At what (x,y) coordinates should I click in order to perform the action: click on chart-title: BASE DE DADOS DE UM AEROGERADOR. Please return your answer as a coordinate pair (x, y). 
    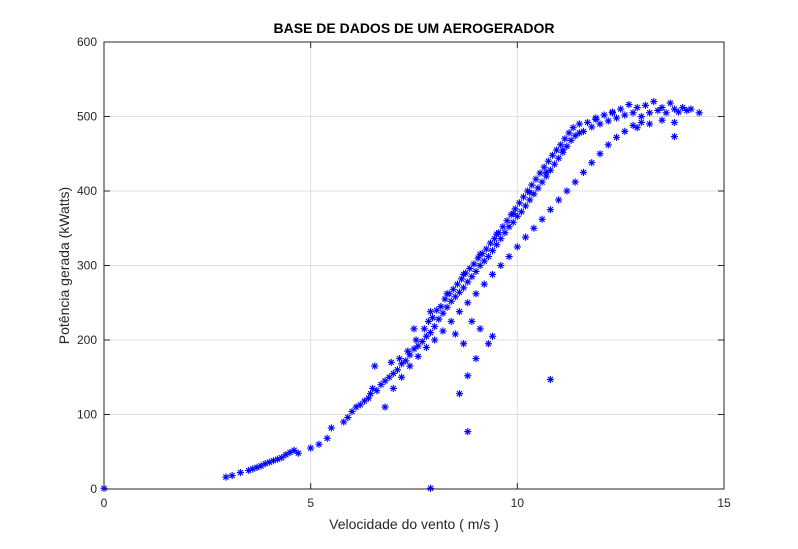
    Looking at the image, I should click on (413, 28).